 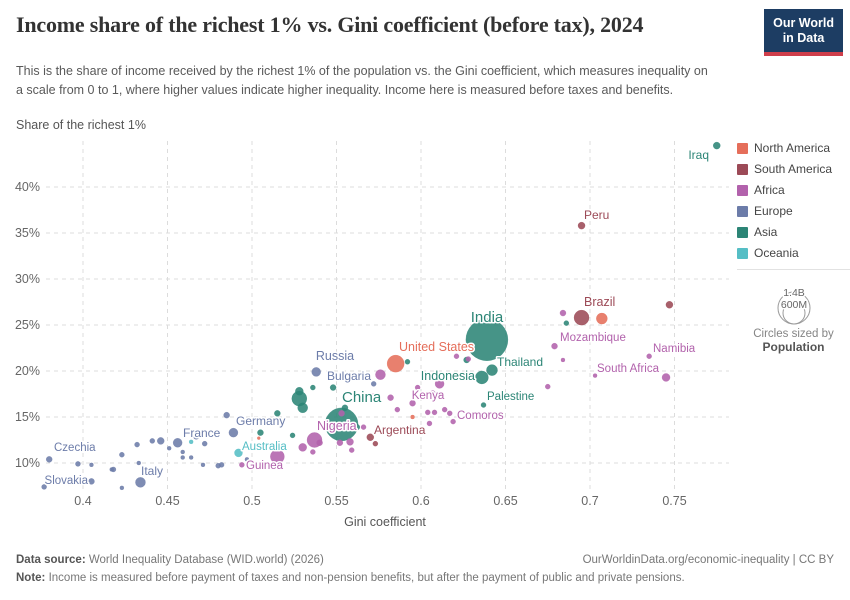 What do you see at coordinates (177, 443) in the screenshot?
I see `data-point-france` at bounding box center [177, 443].